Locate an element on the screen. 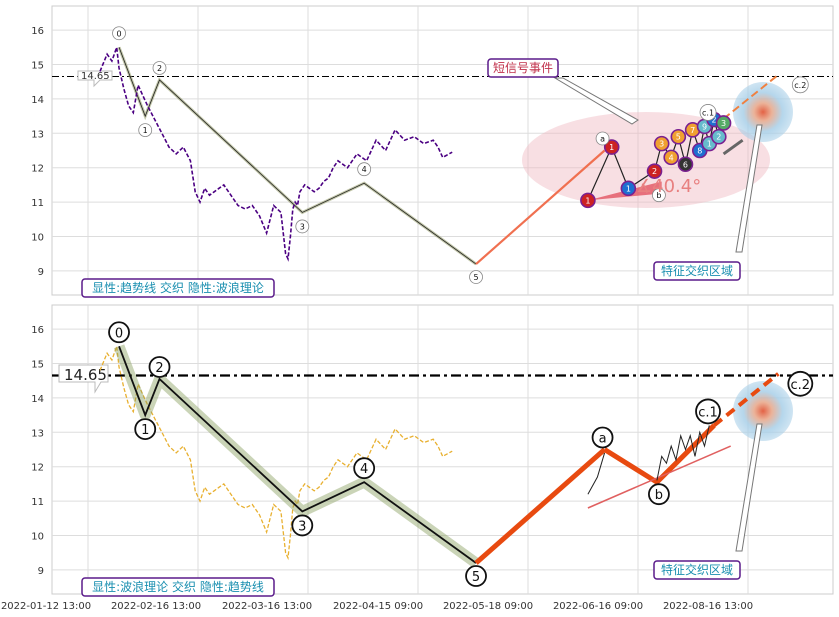 This screenshot has width=839, height=617. x-tick-label: 2022-01-12 13:00 is located at coordinates (46, 606).